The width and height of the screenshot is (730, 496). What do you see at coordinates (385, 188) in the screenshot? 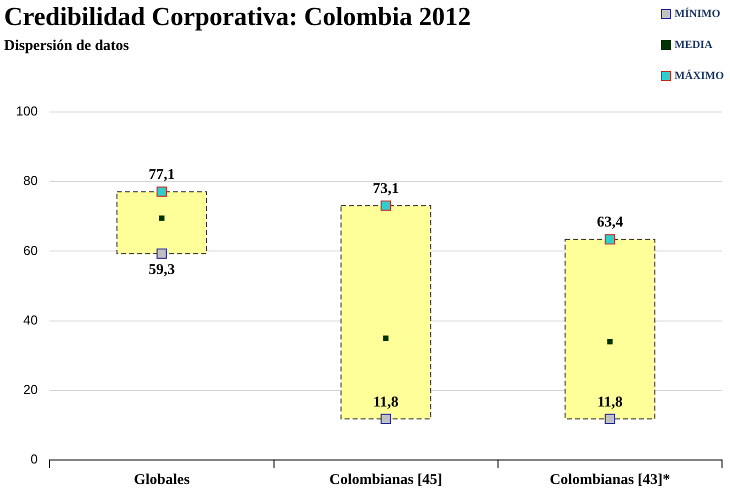
I see `data-label: 73,1` at bounding box center [385, 188].